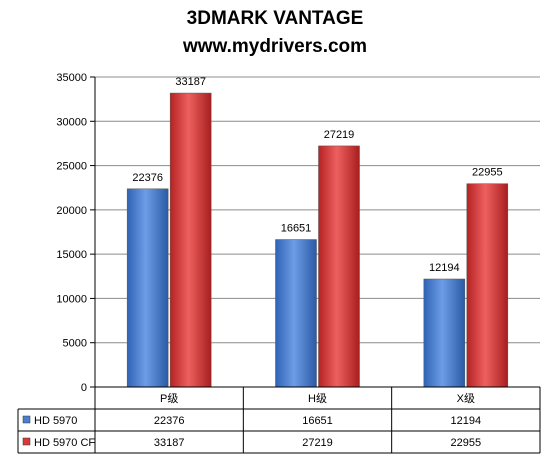  I want to click on data-label: 16651, so click(296, 229).